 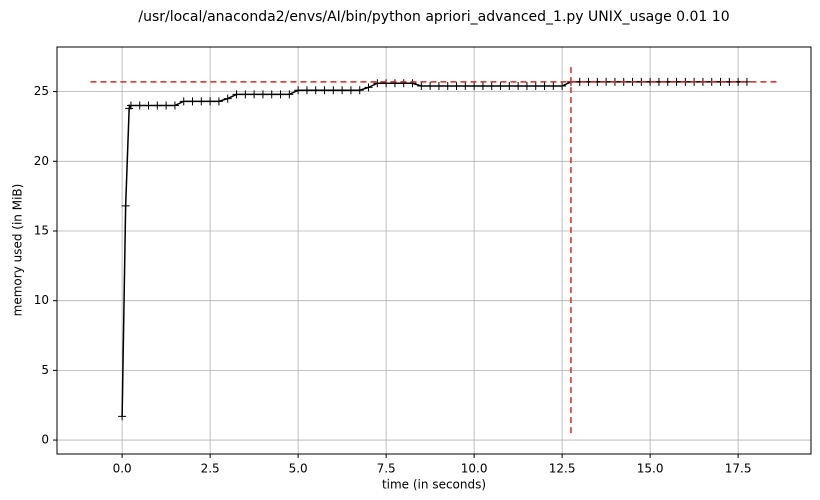 What do you see at coordinates (386, 469) in the screenshot?
I see `x-tick-label: 7.5` at bounding box center [386, 469].